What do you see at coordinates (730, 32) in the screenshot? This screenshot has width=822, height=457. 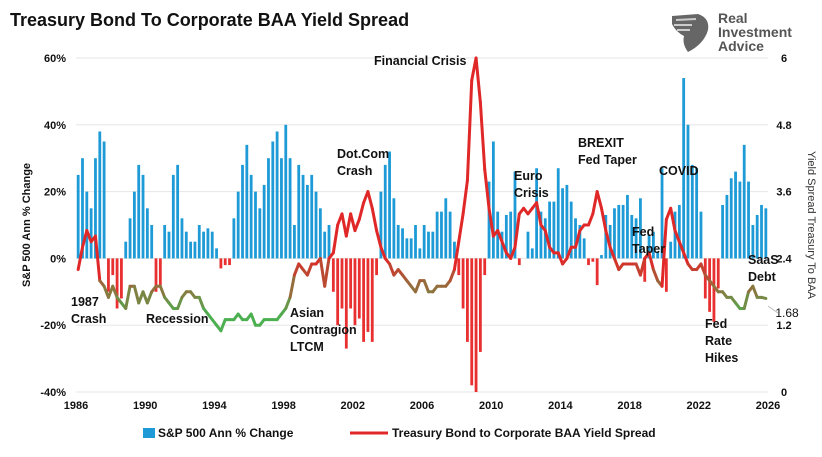 I see `logo: Real Investment Advice` at bounding box center [730, 32].